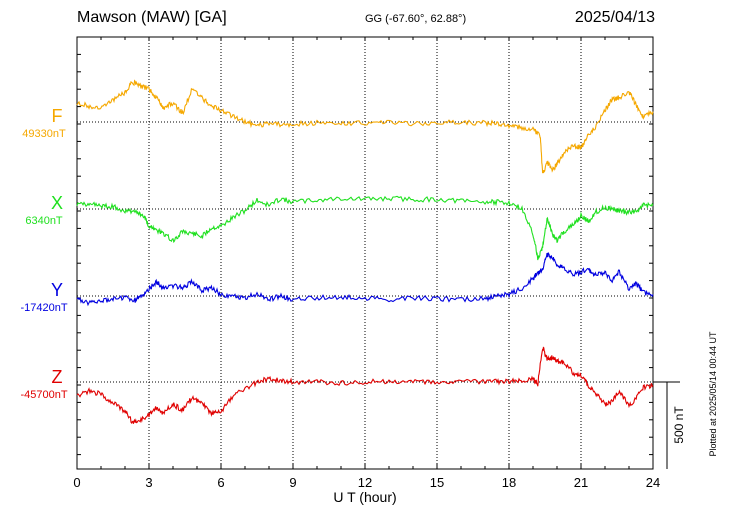 This screenshot has height=520, width=730. I want to click on series-line-F, so click(365, 126).